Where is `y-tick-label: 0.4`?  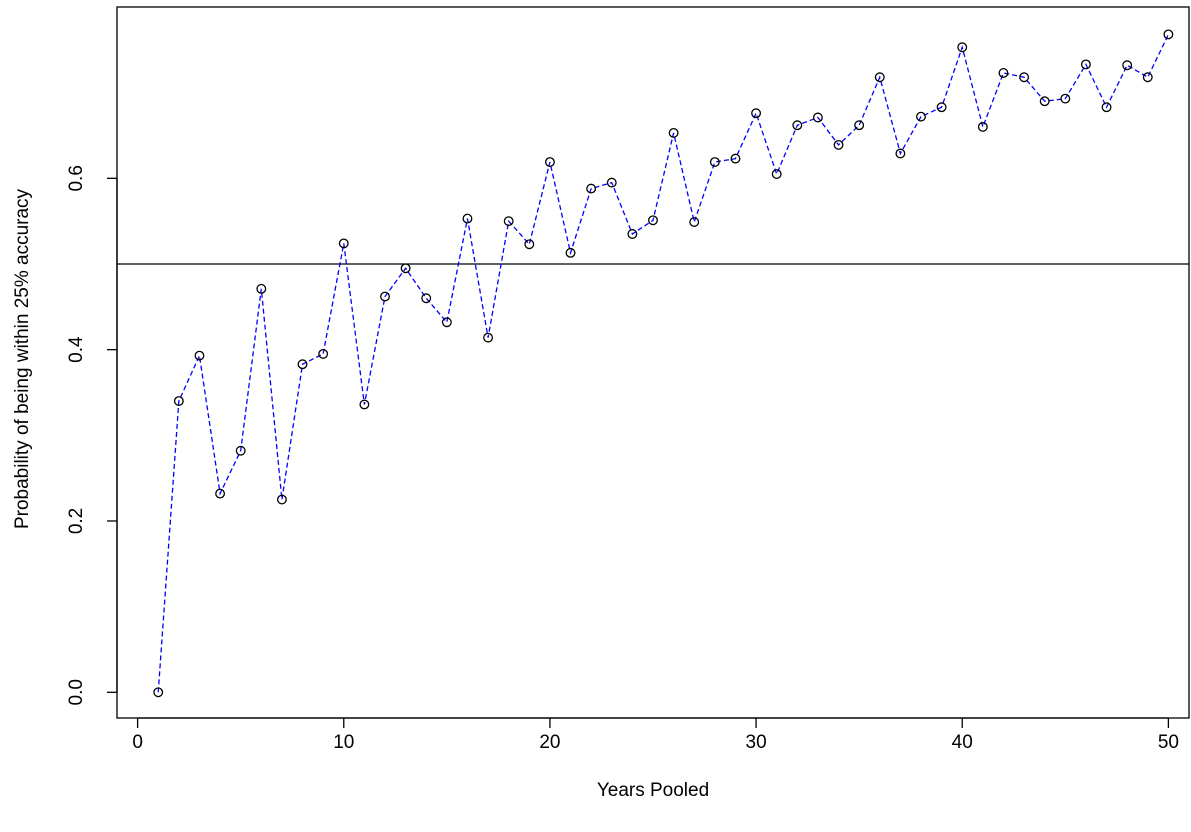
y-tick-label: 0.4 is located at coordinates (76, 349).